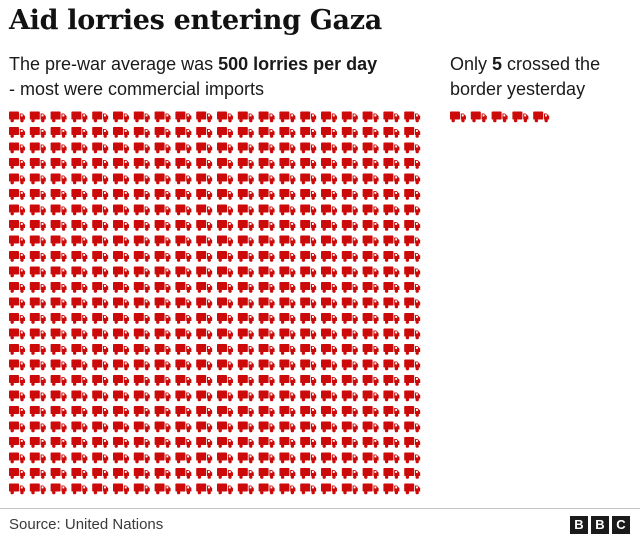 The height and width of the screenshot is (540, 640). What do you see at coordinates (551, 64) in the screenshot?
I see `yesterday-caption-suffix: crossed the` at bounding box center [551, 64].